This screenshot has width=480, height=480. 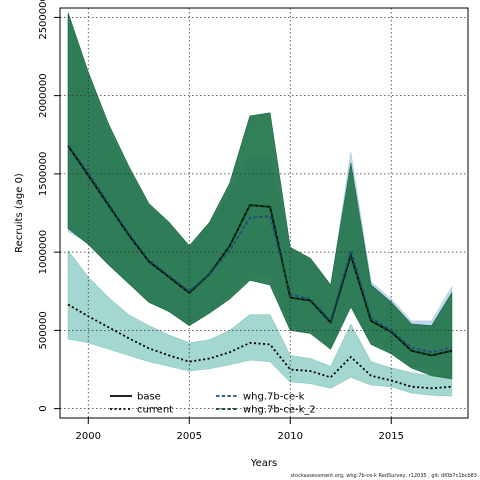 What do you see at coordinates (43, 174) in the screenshot?
I see `y-tick-label: 1500000` at bounding box center [43, 174].